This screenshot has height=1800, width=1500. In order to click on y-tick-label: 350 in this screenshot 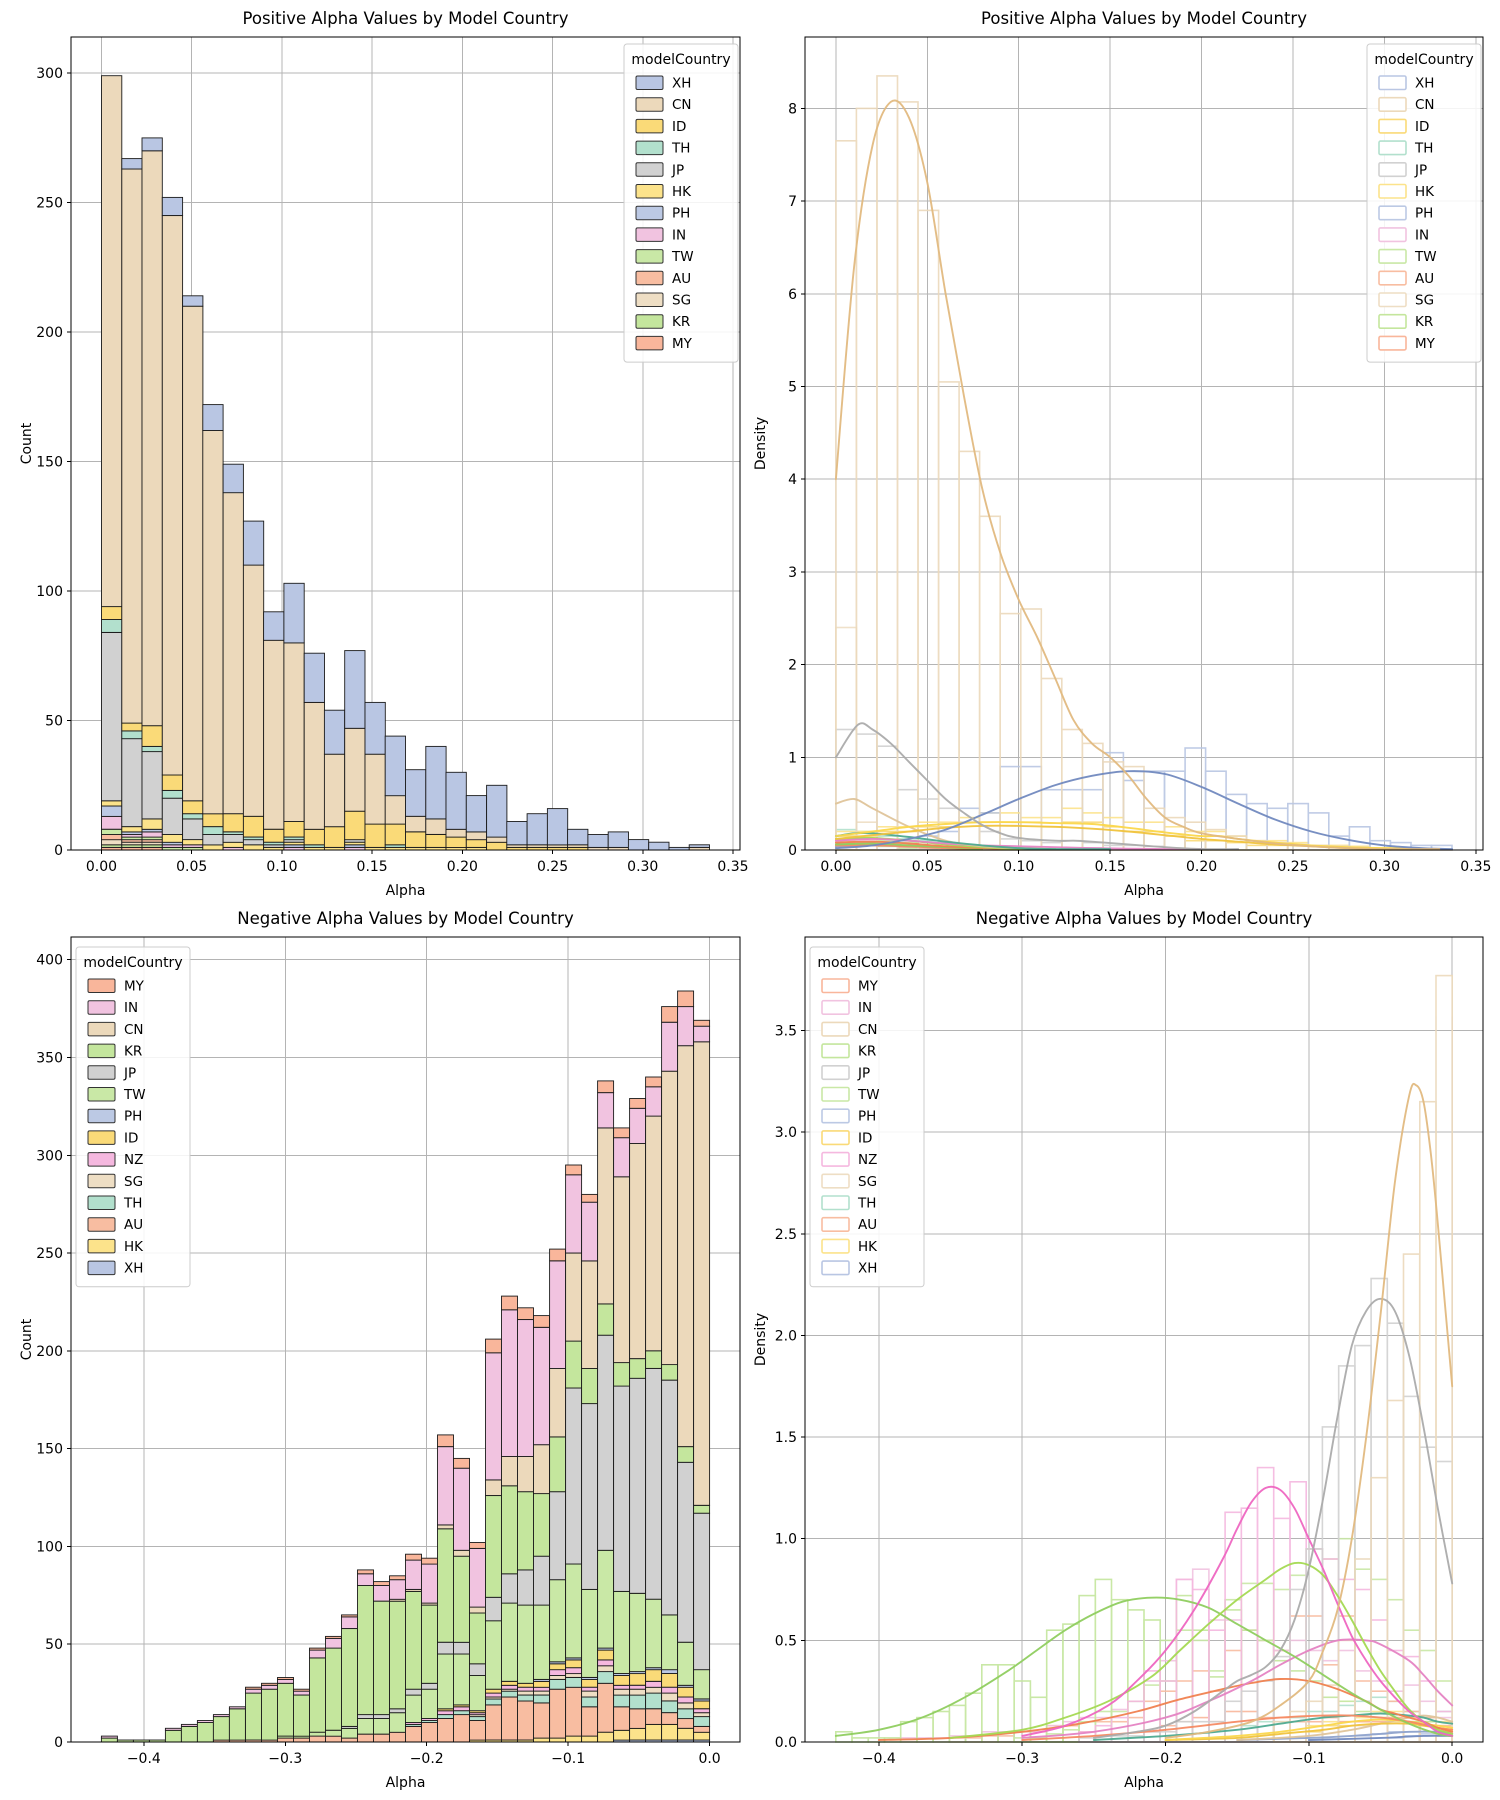, I will do `click(49, 1058)`.